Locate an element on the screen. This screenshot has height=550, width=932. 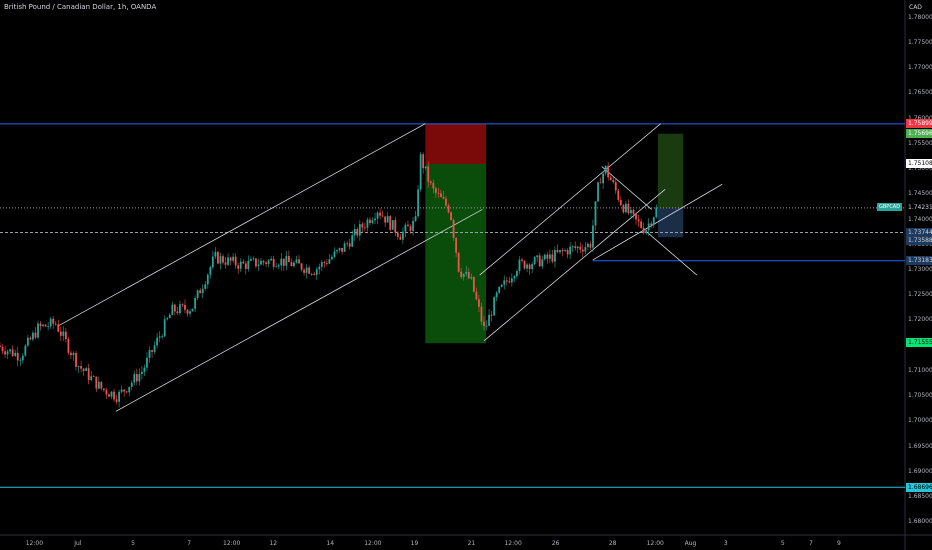
x-tick-label: 5 is located at coordinates (782, 543).